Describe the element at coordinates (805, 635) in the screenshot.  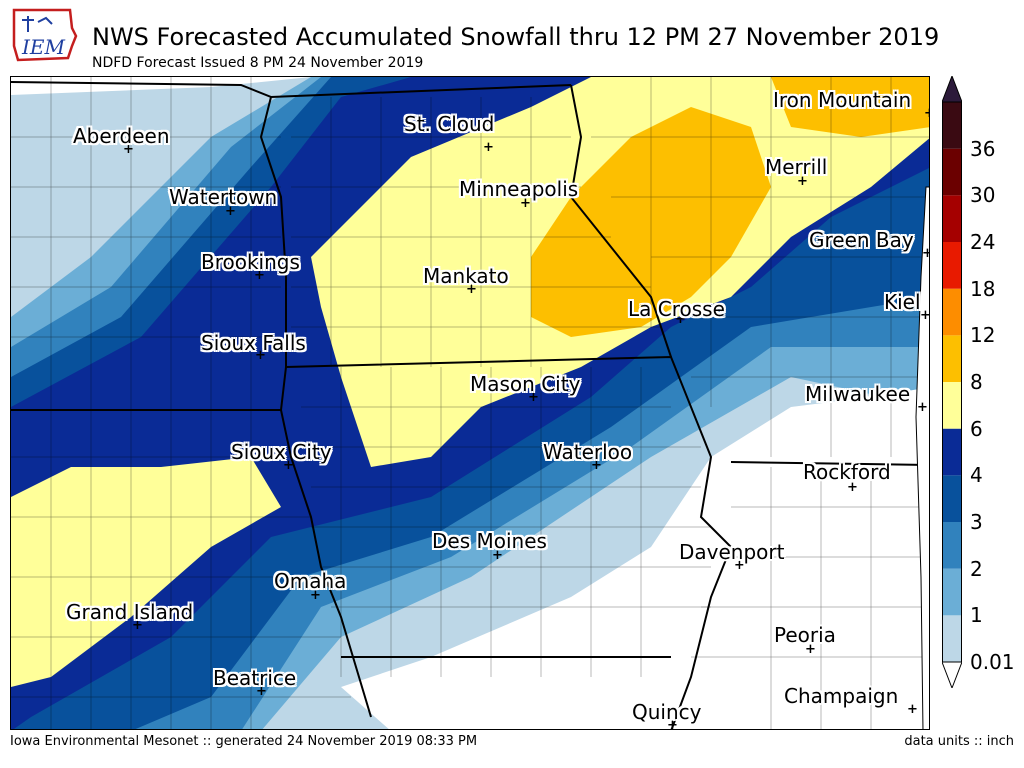
I see `city-label-peoria: Peoria` at that location.